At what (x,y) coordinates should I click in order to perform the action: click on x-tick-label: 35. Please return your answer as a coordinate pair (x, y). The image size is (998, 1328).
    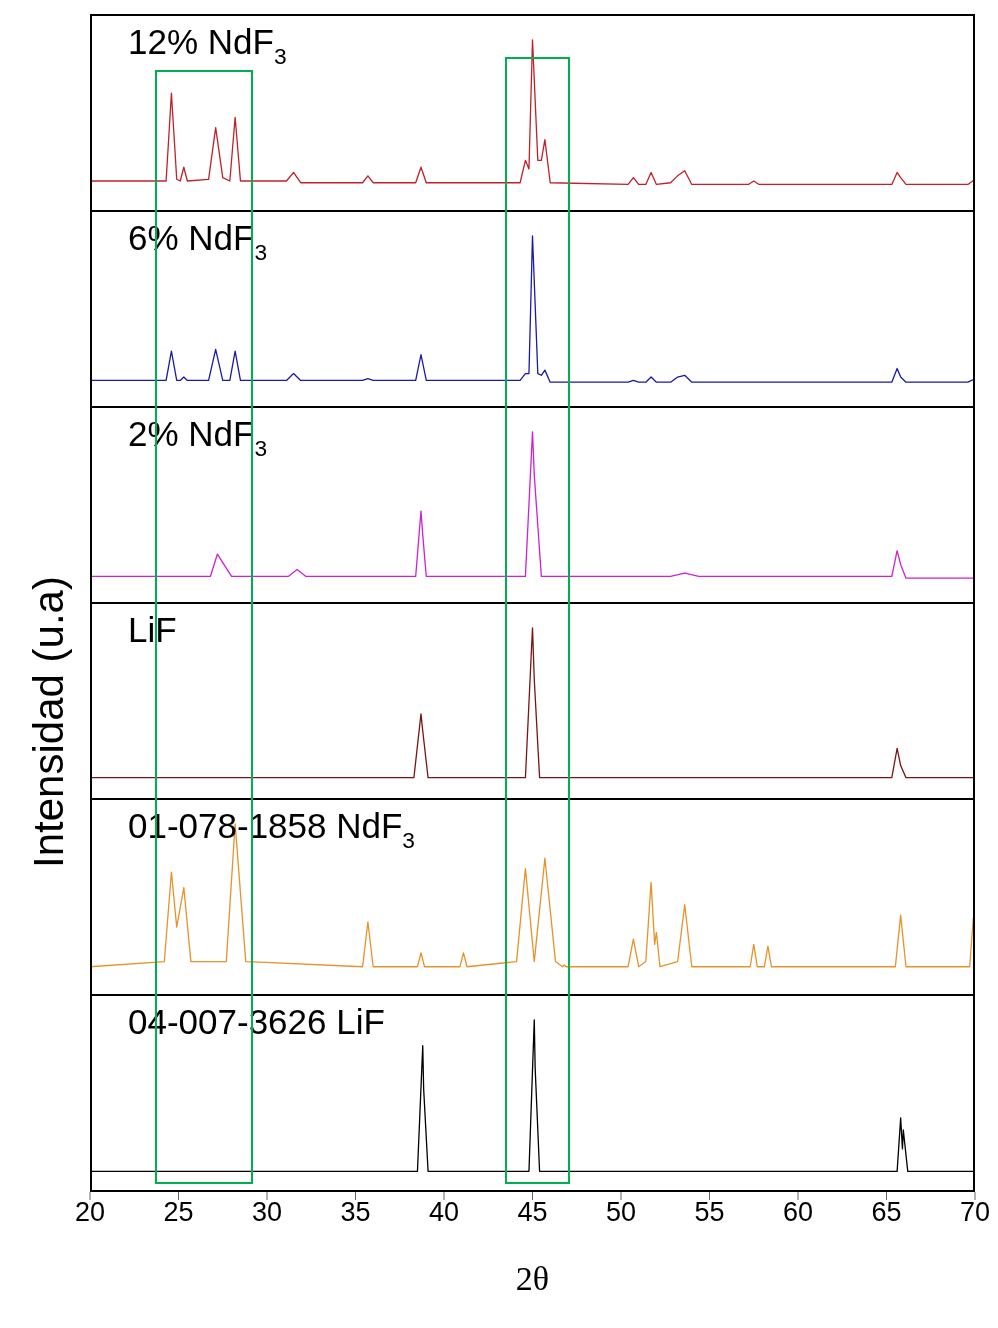
    Looking at the image, I should click on (355, 1212).